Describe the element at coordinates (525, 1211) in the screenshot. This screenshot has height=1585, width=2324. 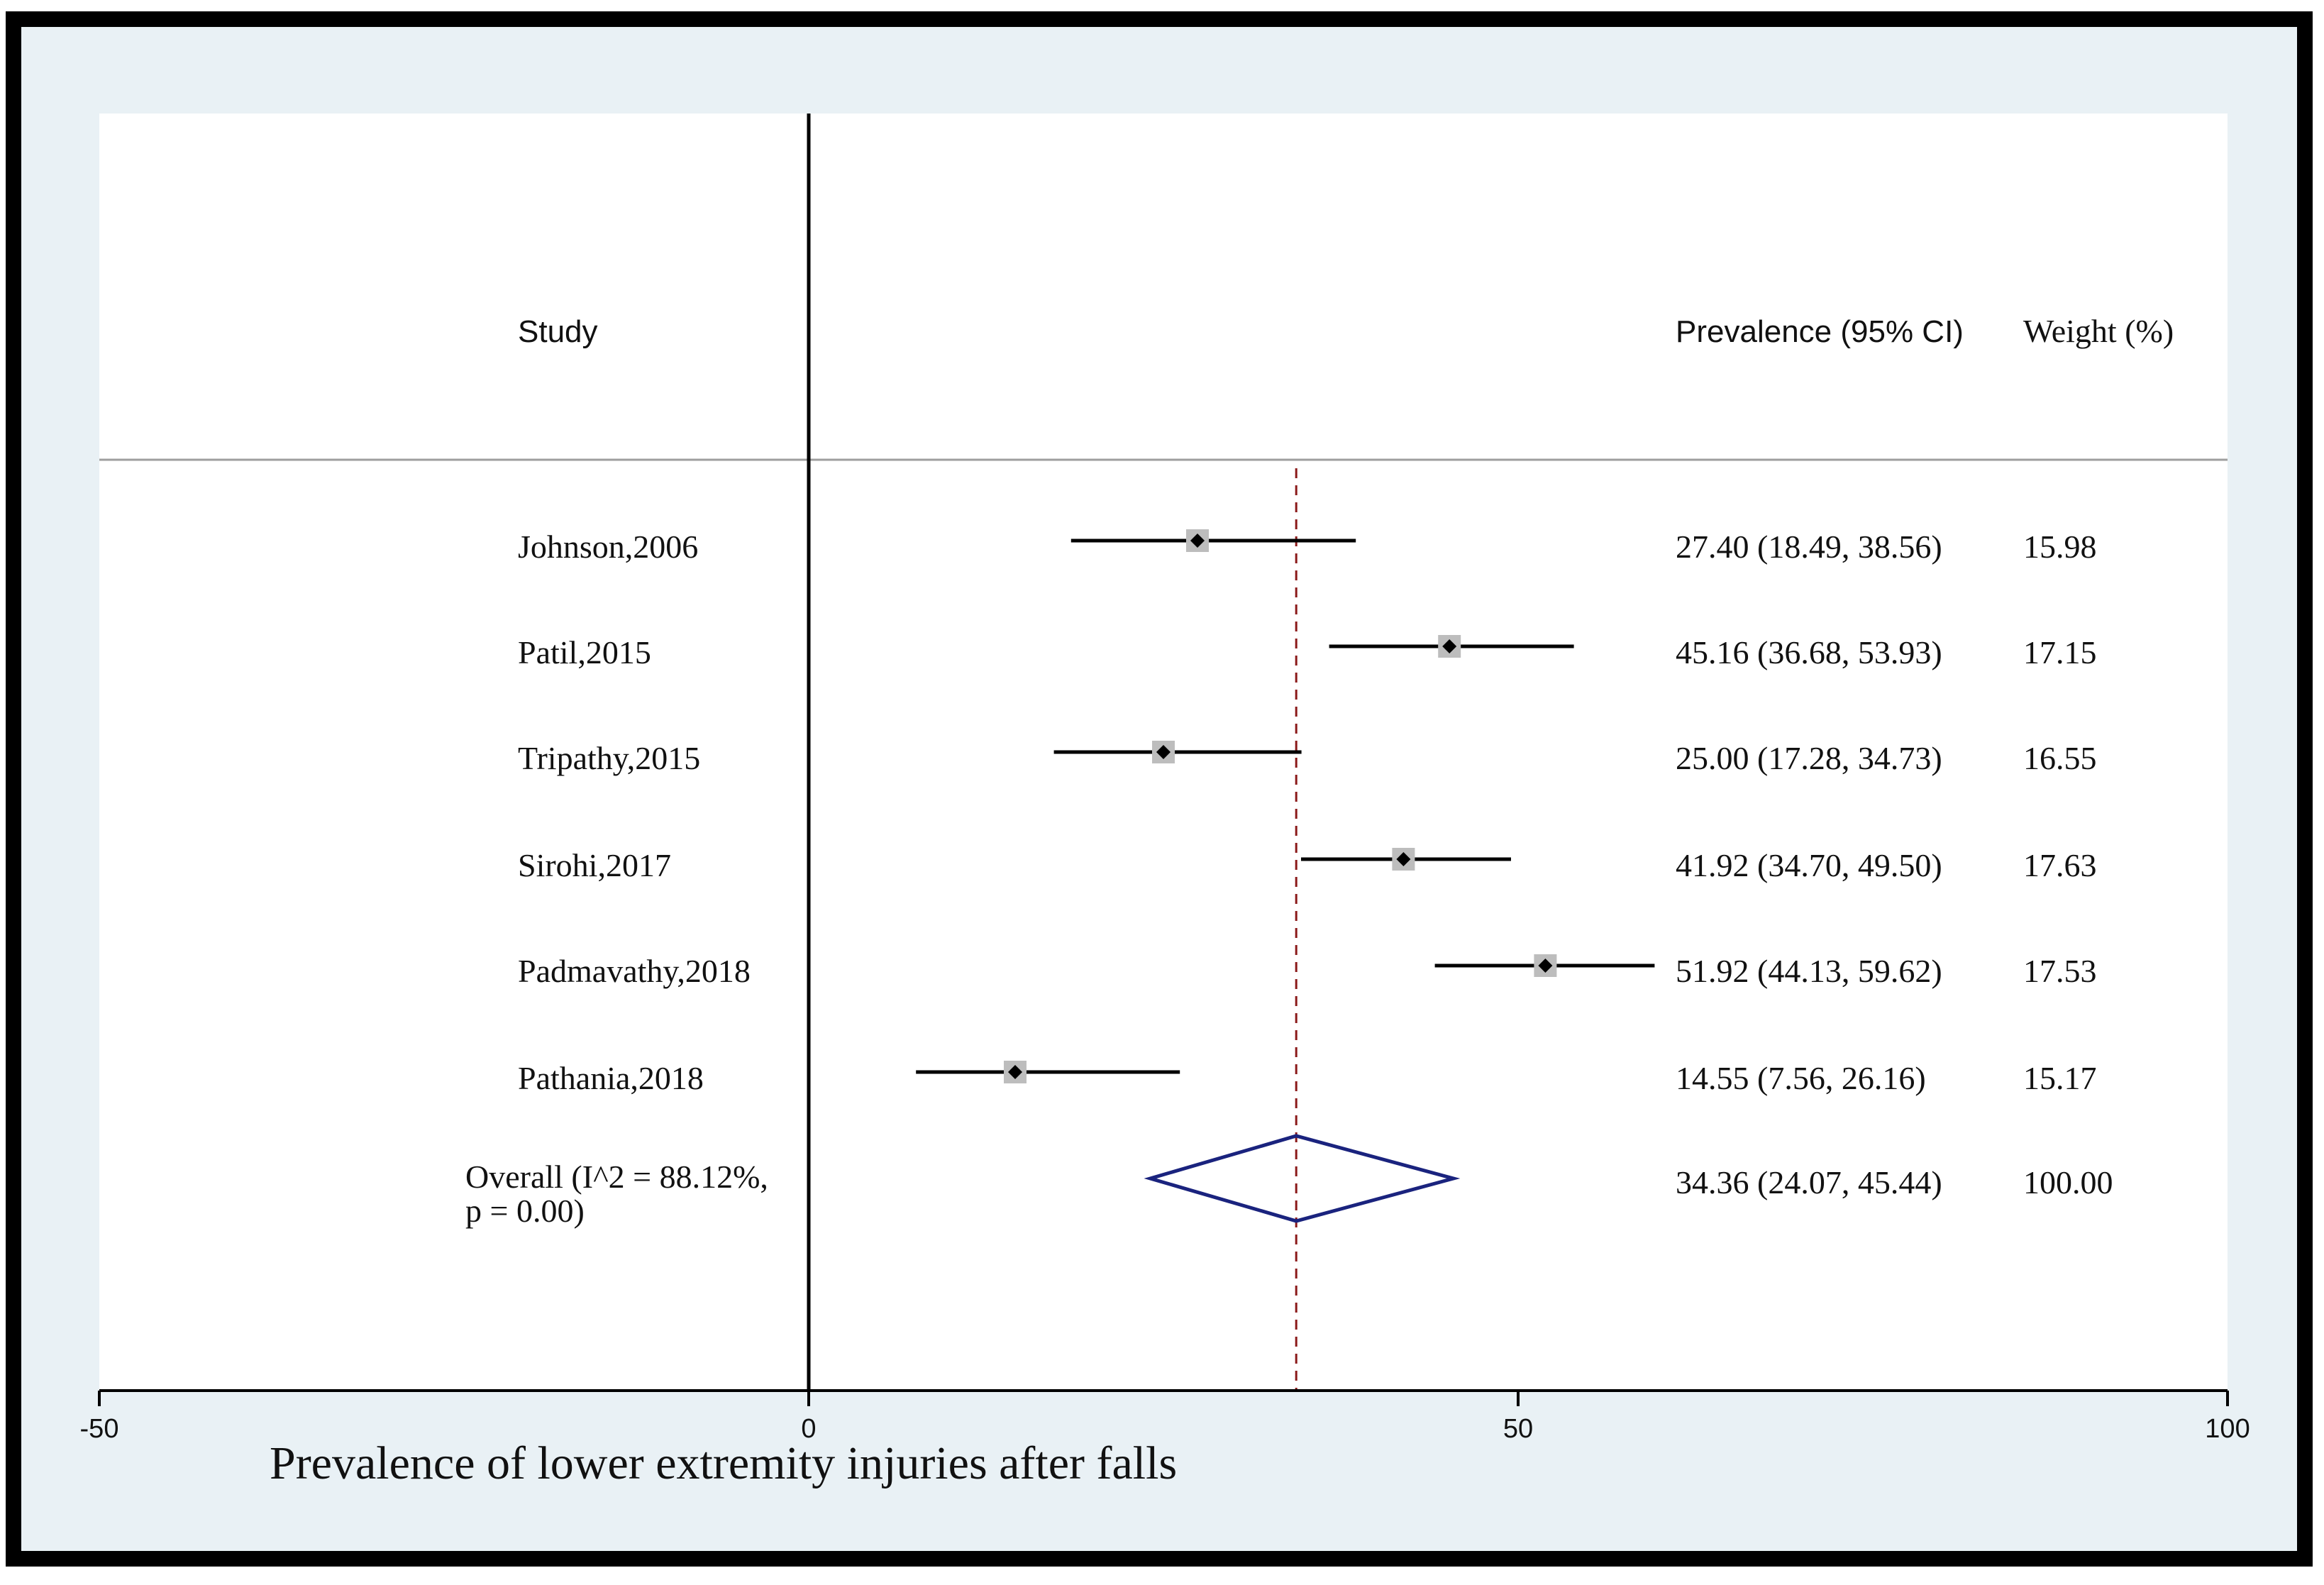
I see `overall-name-line2: p = 0.00)` at that location.